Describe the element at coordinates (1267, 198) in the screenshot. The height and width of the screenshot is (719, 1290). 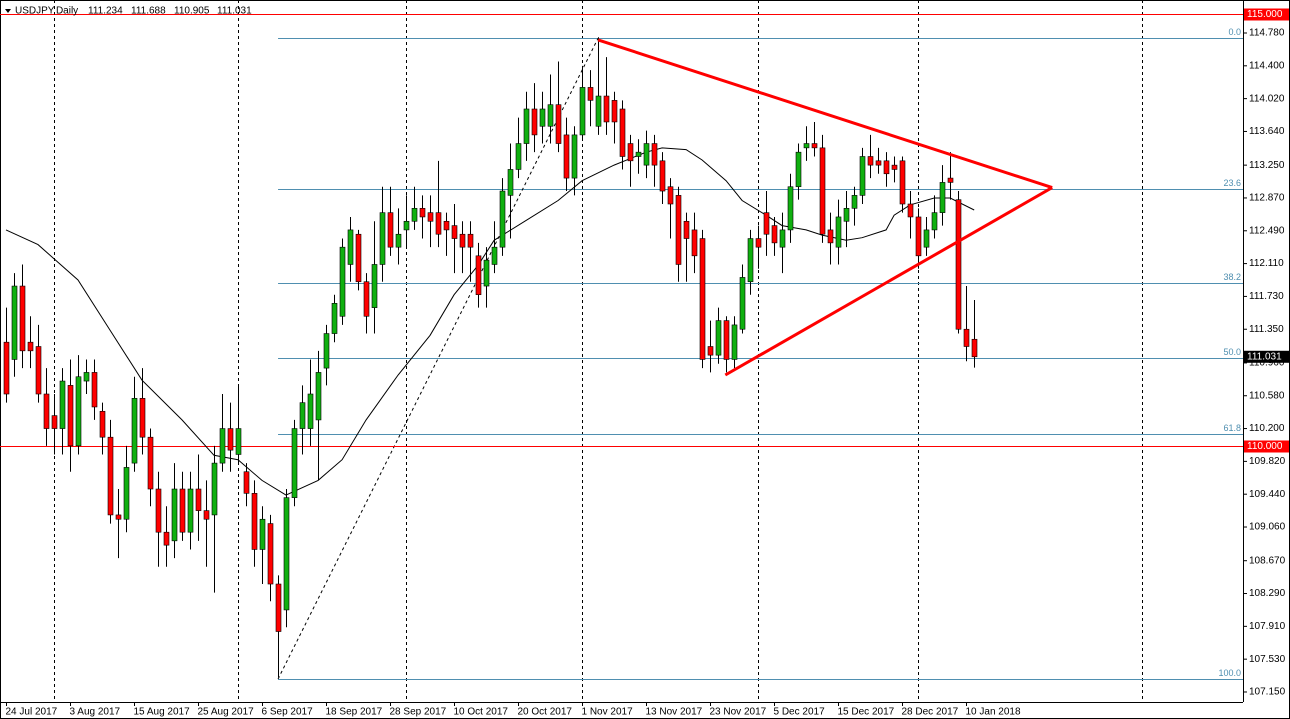
I see `y-tick-label: 112.870` at that location.